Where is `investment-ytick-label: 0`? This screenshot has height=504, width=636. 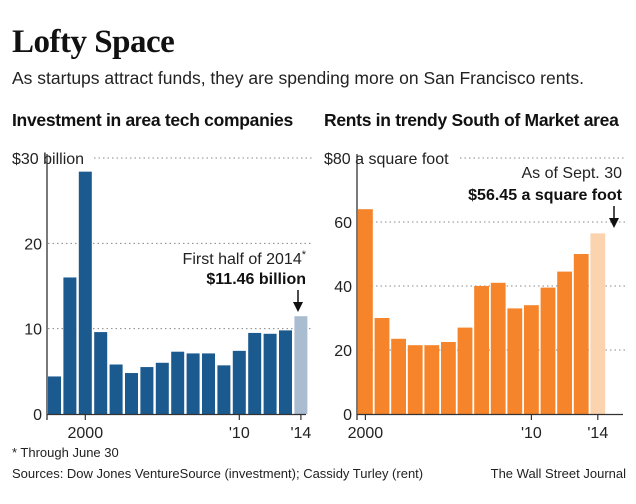
investment-ytick-label: 0 is located at coordinates (37, 415).